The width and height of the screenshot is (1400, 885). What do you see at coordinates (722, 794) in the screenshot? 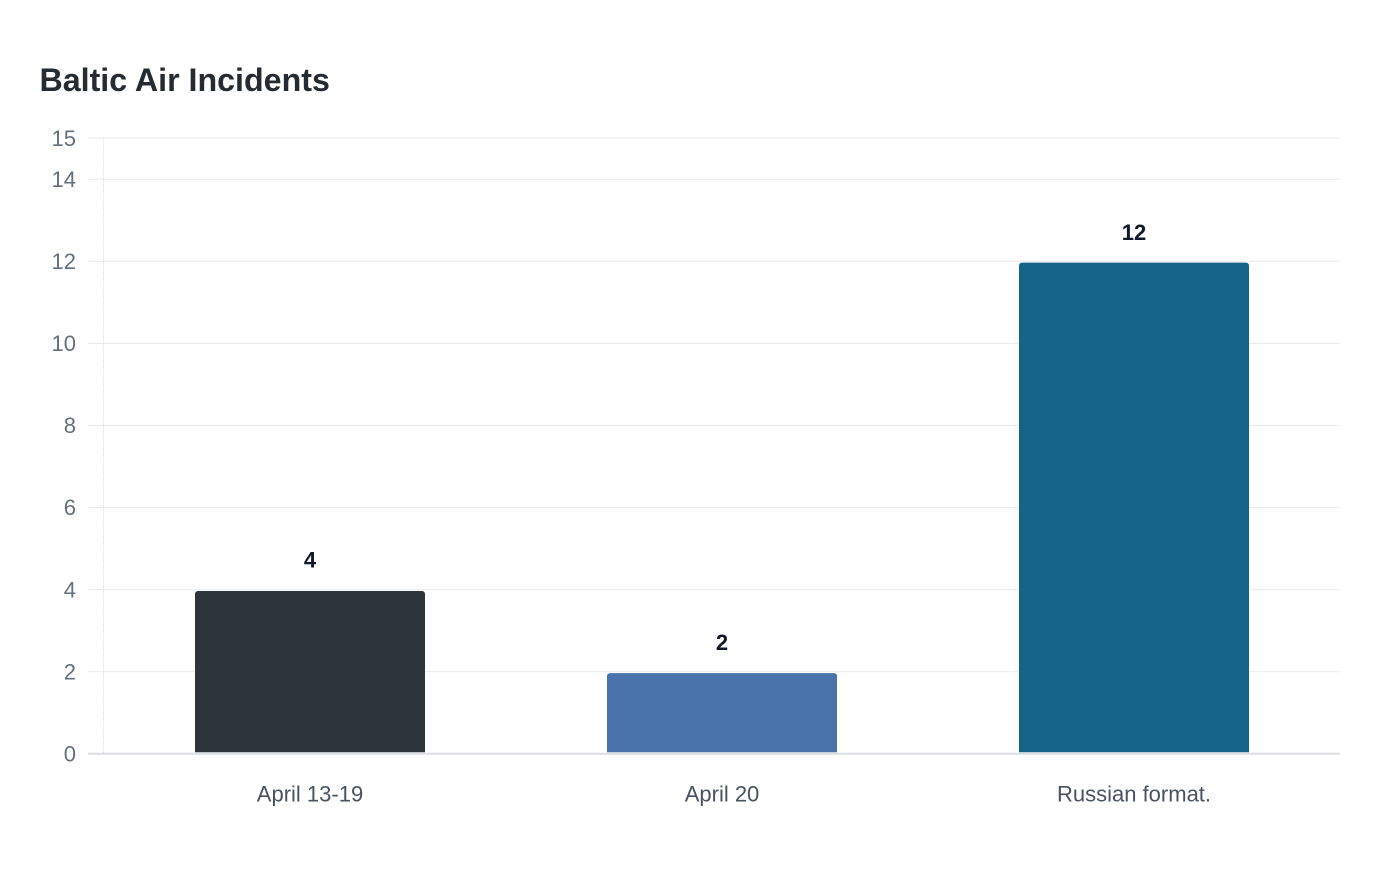
I see `svg-text: April 20` at bounding box center [722, 794].